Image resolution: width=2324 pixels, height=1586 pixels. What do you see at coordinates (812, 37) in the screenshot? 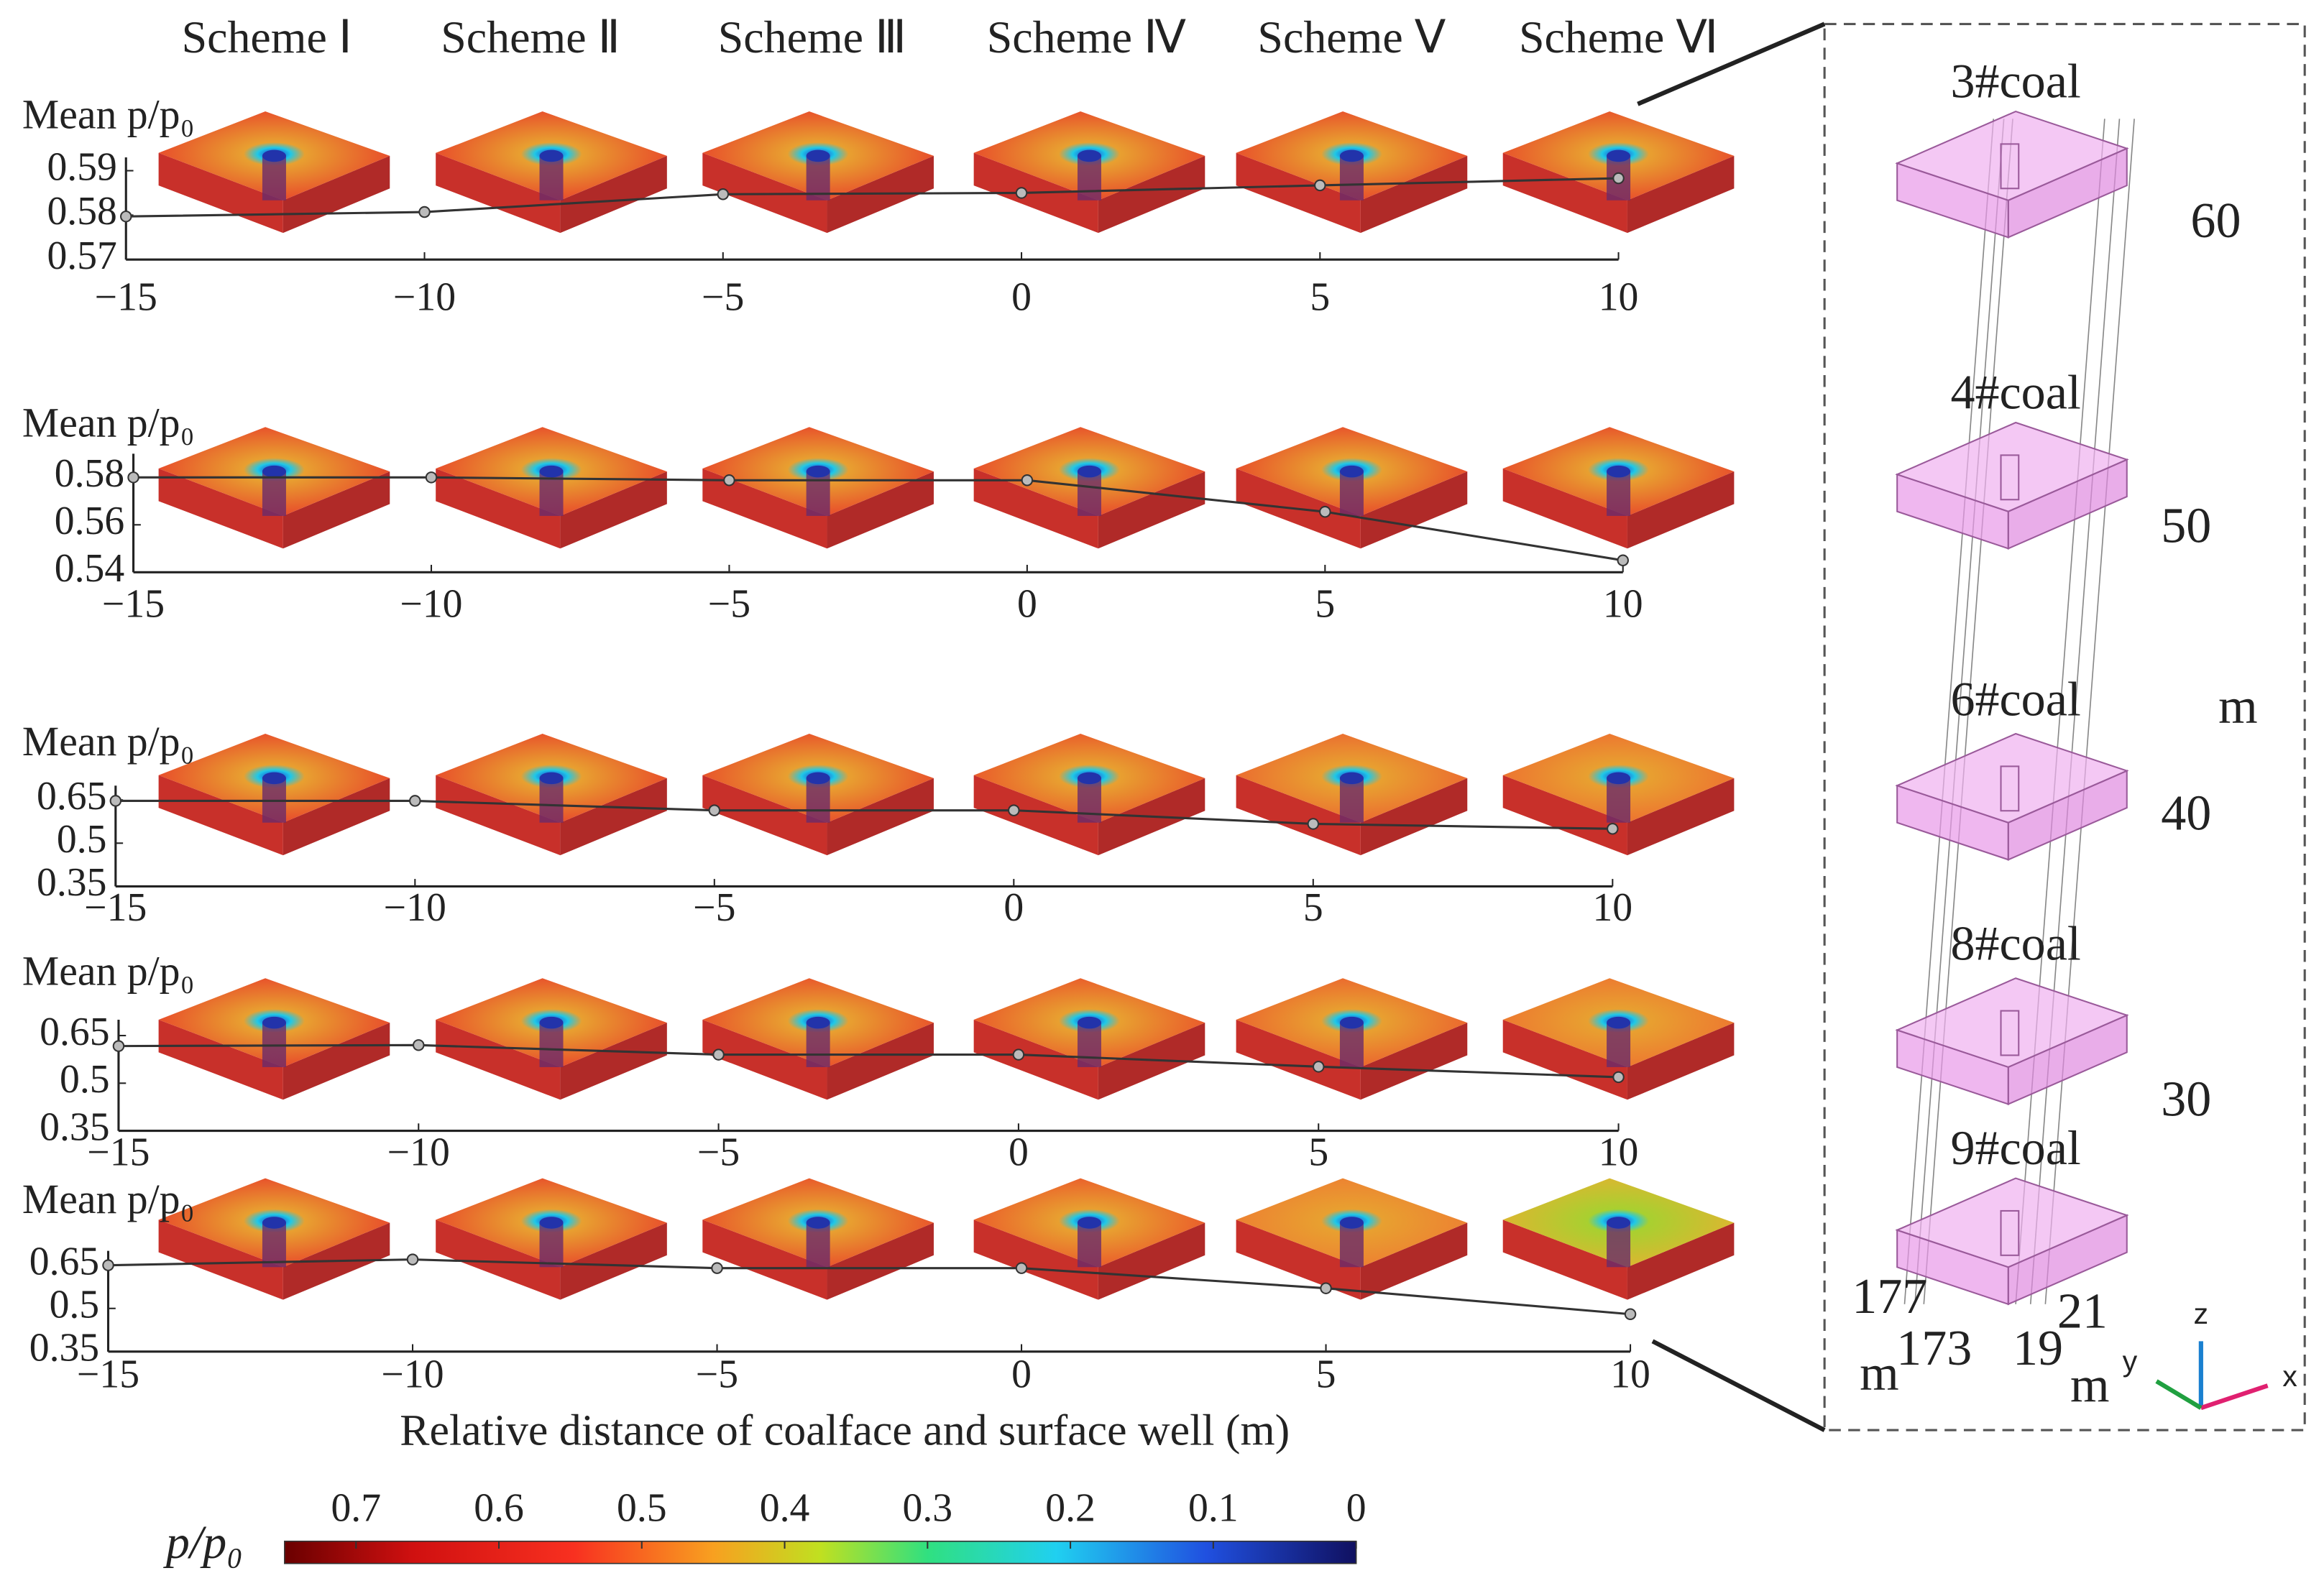
I see `scheme-label: Scheme Ⅲ` at bounding box center [812, 37].